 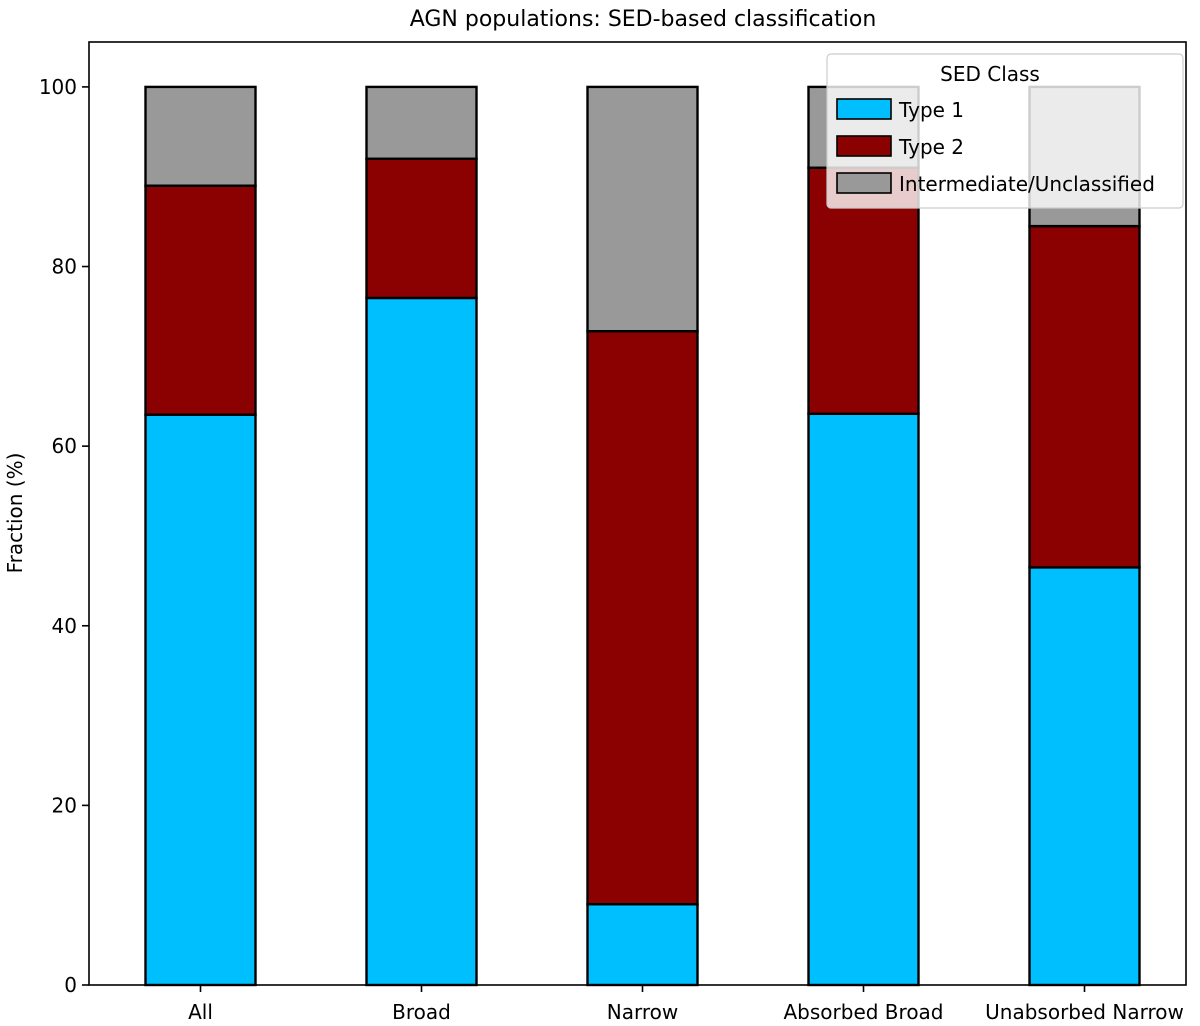 What do you see at coordinates (990, 74) in the screenshot?
I see `legend-title: SED Class` at bounding box center [990, 74].